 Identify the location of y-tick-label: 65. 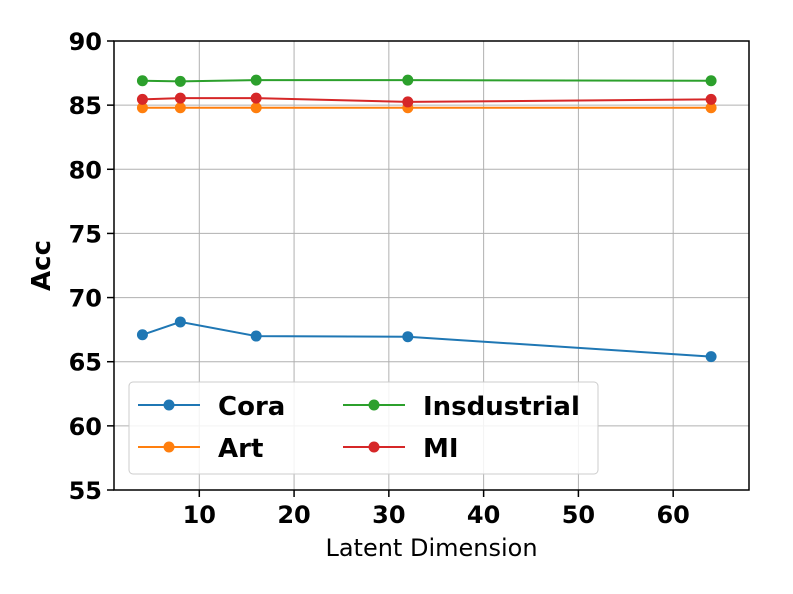
(85, 363).